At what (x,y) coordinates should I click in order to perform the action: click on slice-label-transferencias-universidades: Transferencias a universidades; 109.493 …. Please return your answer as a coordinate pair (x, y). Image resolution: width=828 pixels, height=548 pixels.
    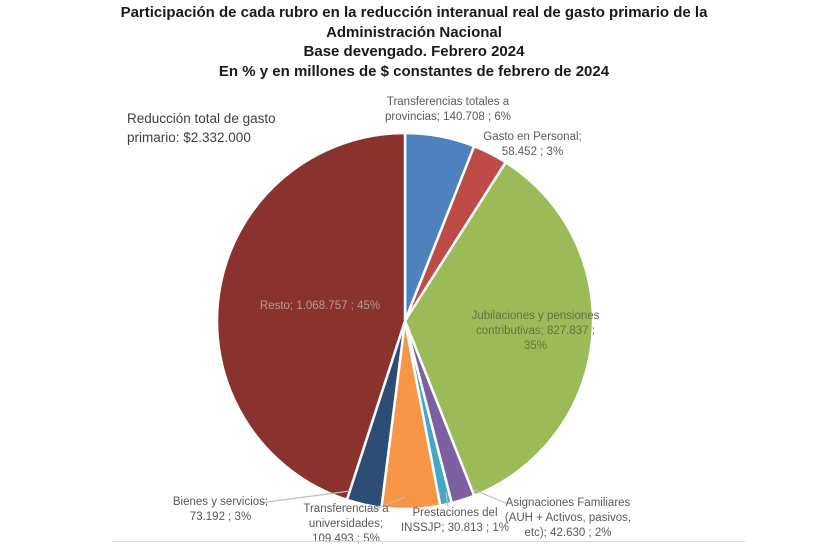
    Looking at the image, I should click on (346, 524).